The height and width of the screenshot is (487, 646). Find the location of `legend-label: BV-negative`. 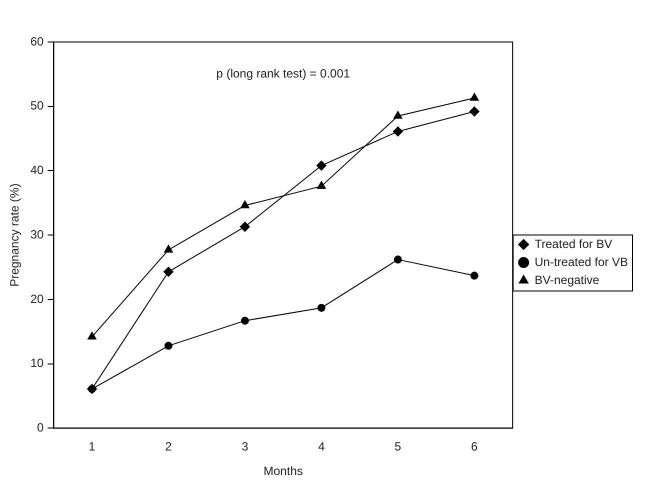

legend-label: BV-negative is located at coordinates (567, 279).